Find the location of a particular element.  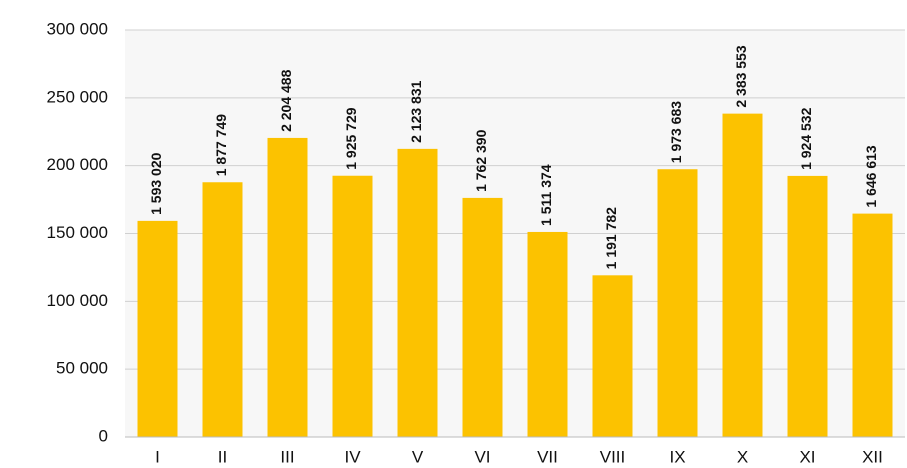

x-tick-label: X is located at coordinates (742, 456).